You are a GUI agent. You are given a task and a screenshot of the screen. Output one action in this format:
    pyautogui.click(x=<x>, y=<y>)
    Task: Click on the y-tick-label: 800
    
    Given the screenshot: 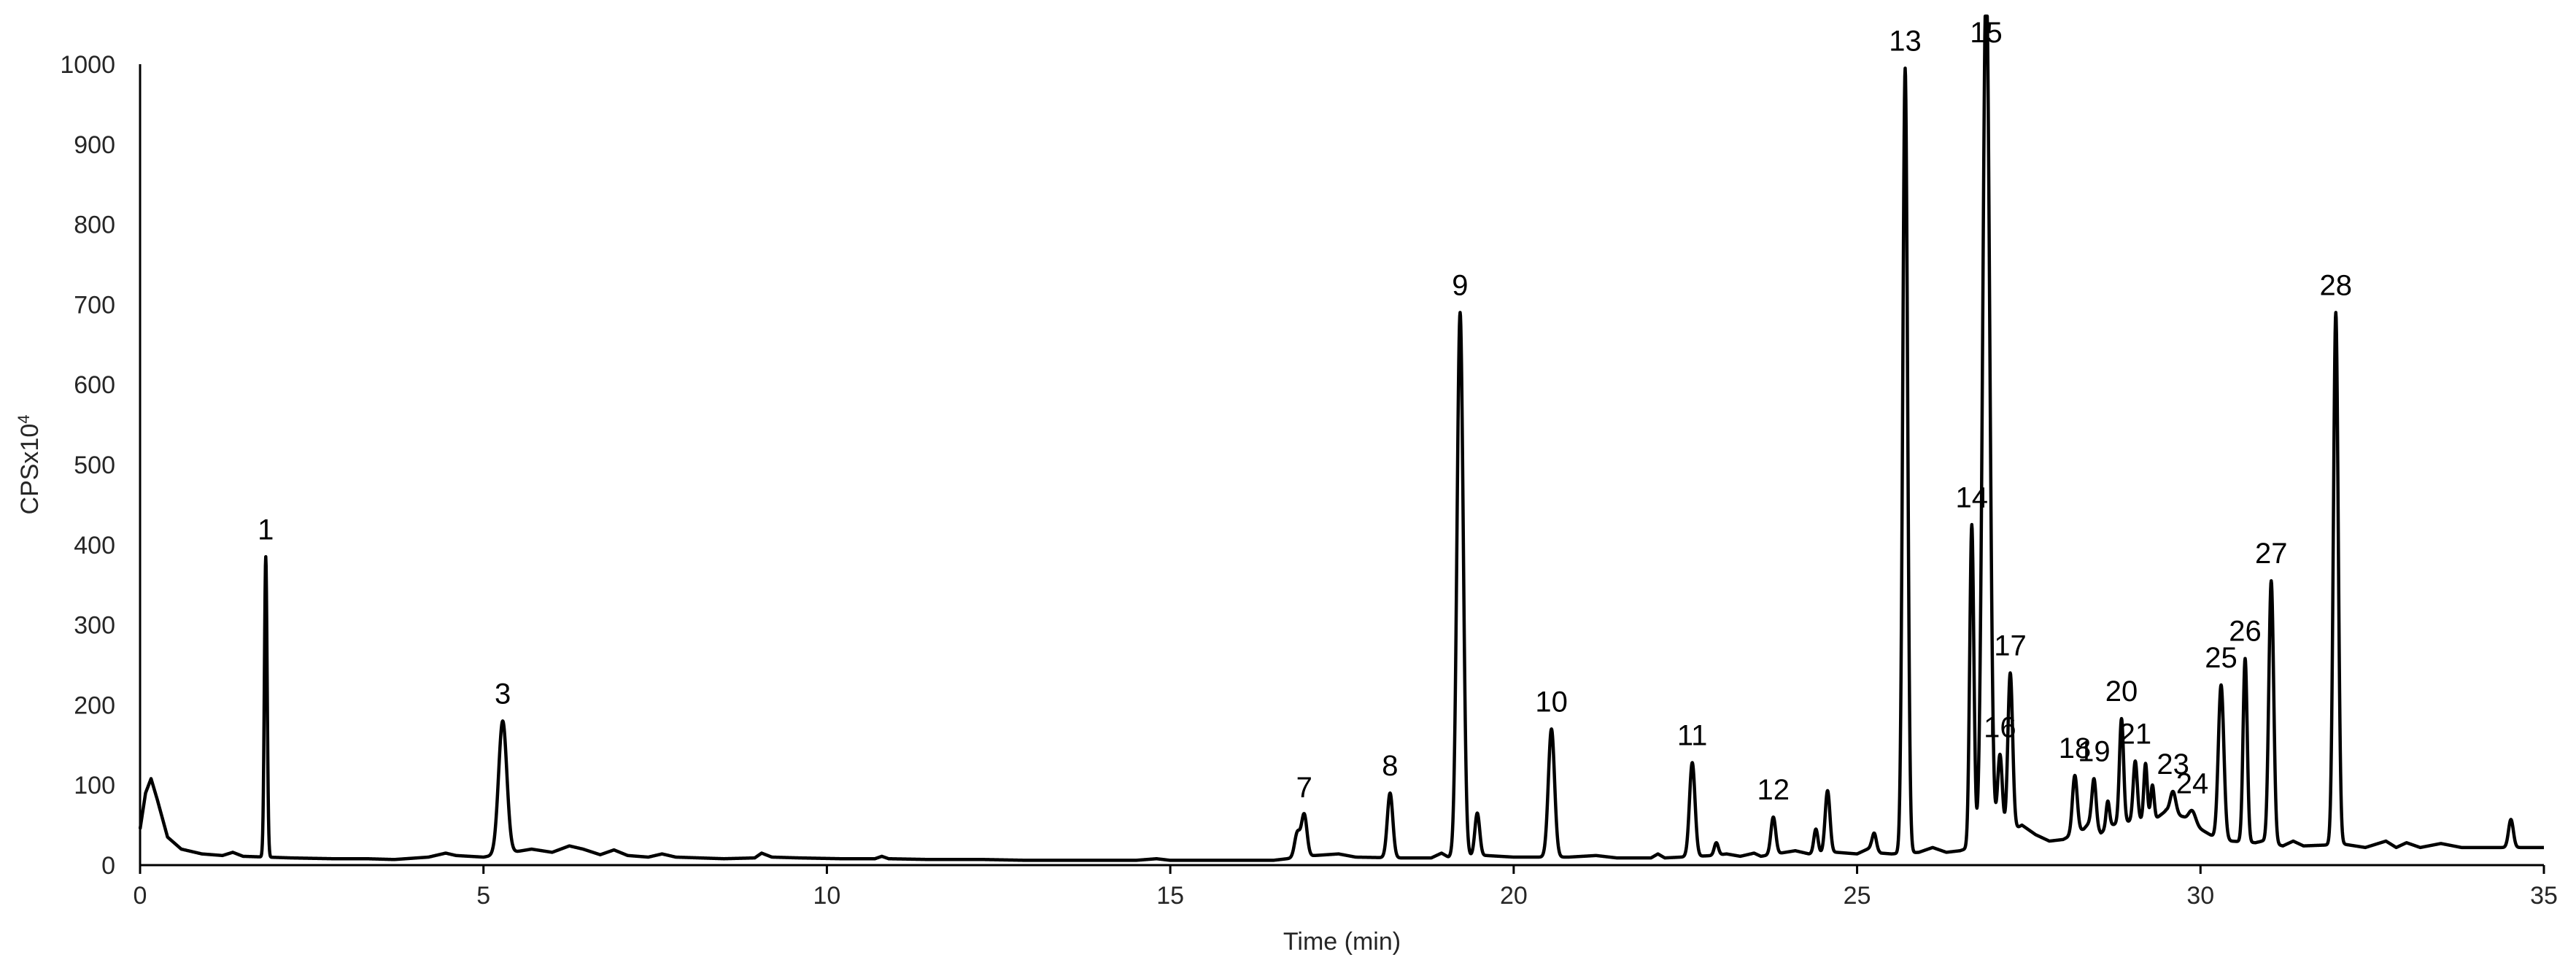 What is the action you would take?
    pyautogui.click(x=94, y=226)
    